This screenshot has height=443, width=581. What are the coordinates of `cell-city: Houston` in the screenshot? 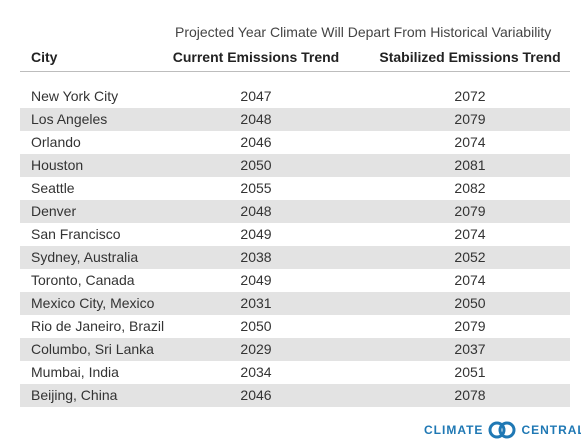 It's located at (57, 165).